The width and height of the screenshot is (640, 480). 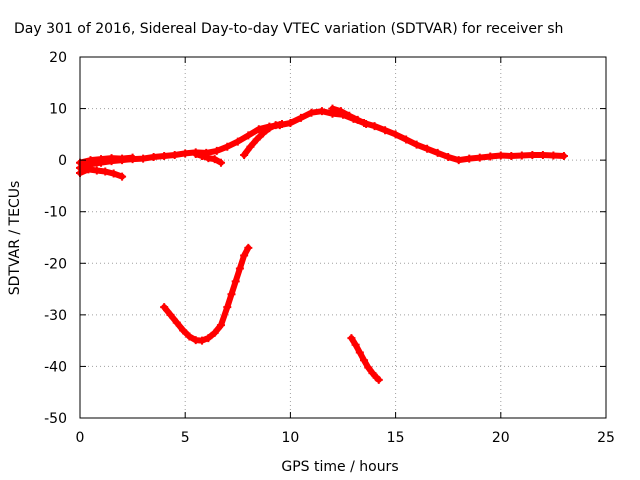 I want to click on x-axis-title: GPS time / hours, so click(x=339, y=467).